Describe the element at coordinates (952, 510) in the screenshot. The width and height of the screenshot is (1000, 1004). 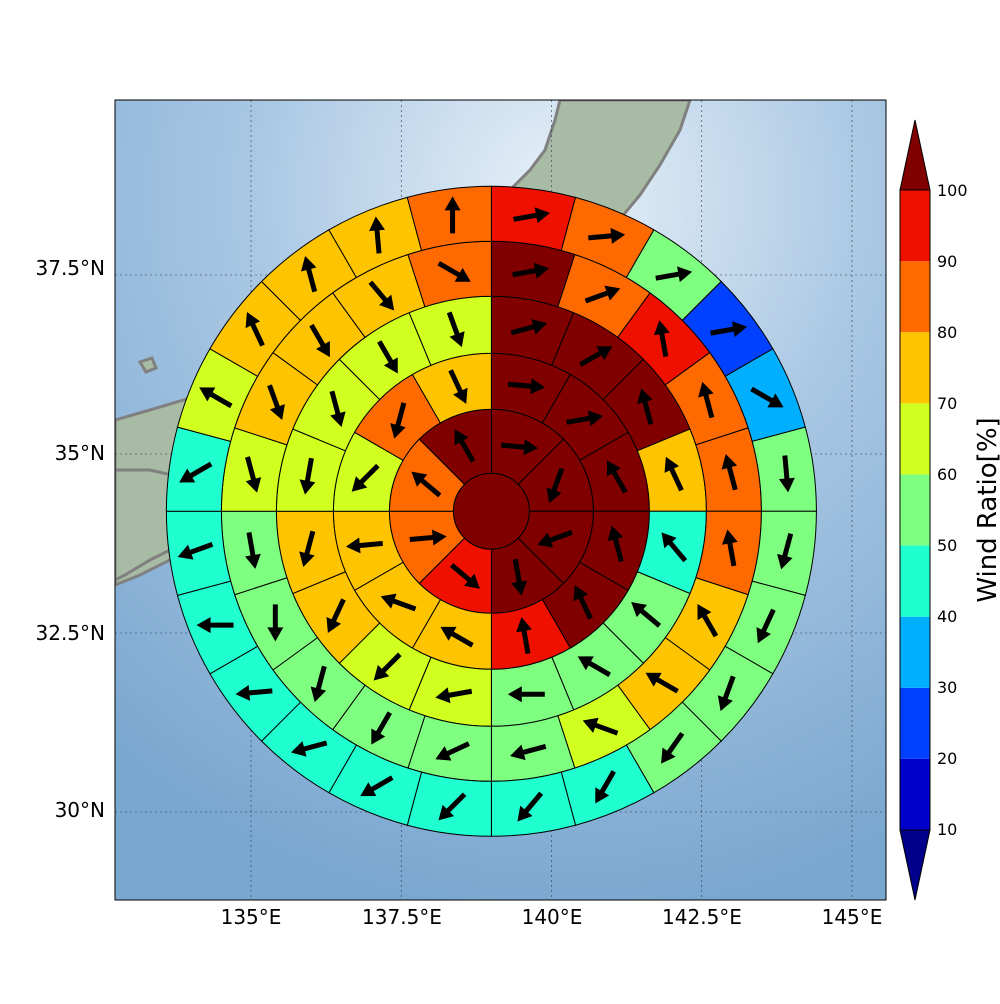
I see `colorbar-ticks: 10 20 30 40 50 60 70 80 90 100` at that location.